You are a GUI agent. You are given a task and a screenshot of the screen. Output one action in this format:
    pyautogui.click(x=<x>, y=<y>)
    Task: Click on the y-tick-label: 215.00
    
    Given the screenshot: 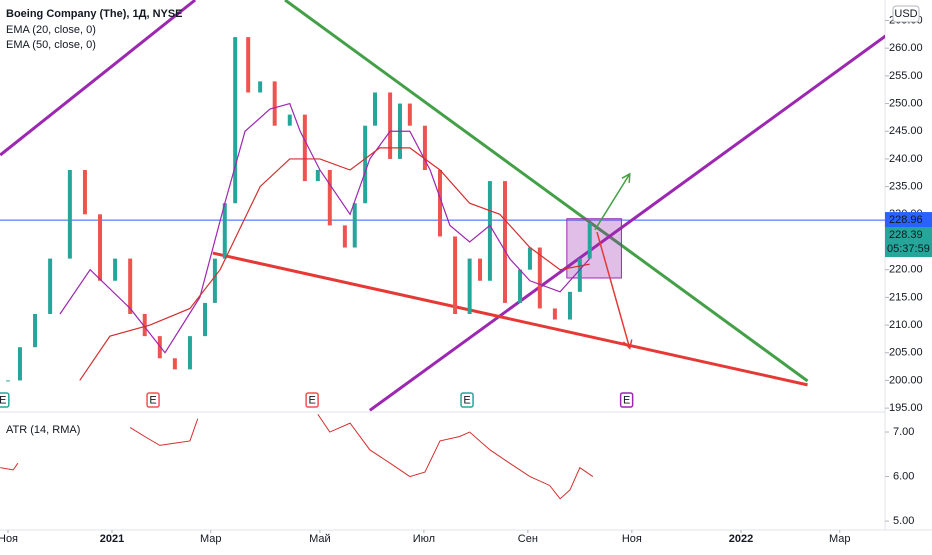 What is the action you would take?
    pyautogui.click(x=906, y=297)
    